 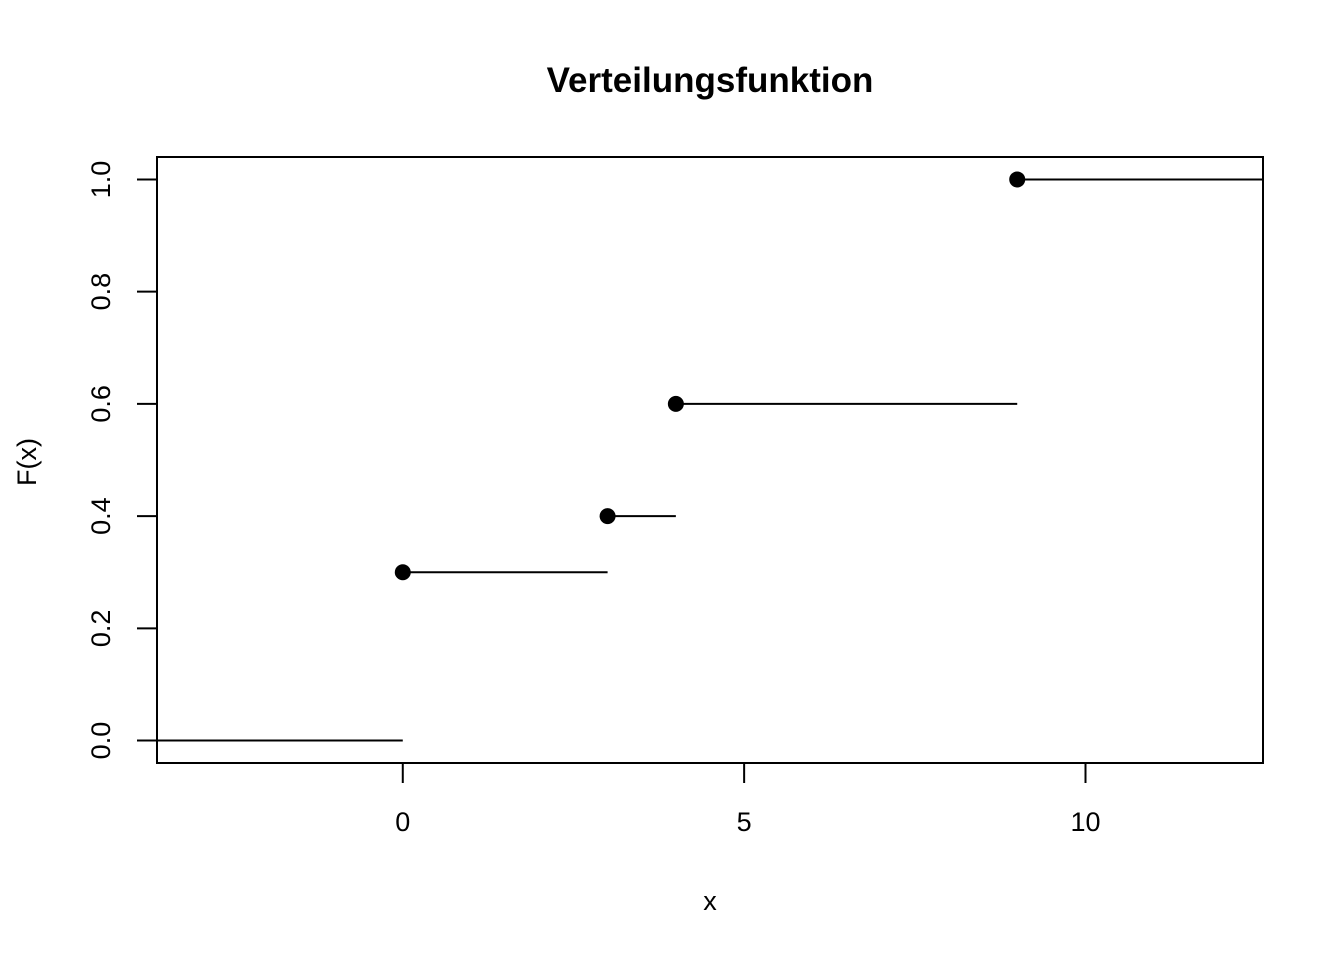 I want to click on y-tick-label: 0.6, so click(x=101, y=404).